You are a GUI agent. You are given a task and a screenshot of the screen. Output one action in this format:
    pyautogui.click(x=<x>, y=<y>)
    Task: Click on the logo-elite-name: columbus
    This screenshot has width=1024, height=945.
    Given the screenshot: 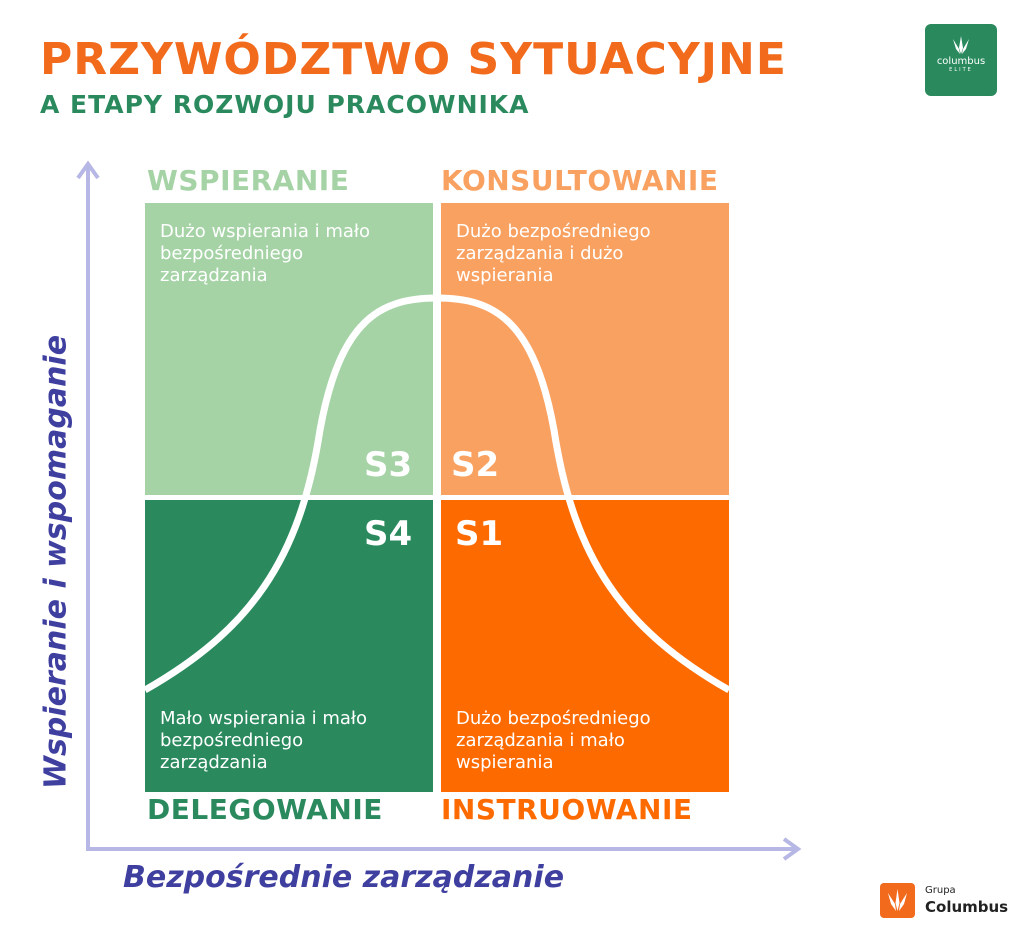 What is the action you would take?
    pyautogui.click(x=961, y=61)
    